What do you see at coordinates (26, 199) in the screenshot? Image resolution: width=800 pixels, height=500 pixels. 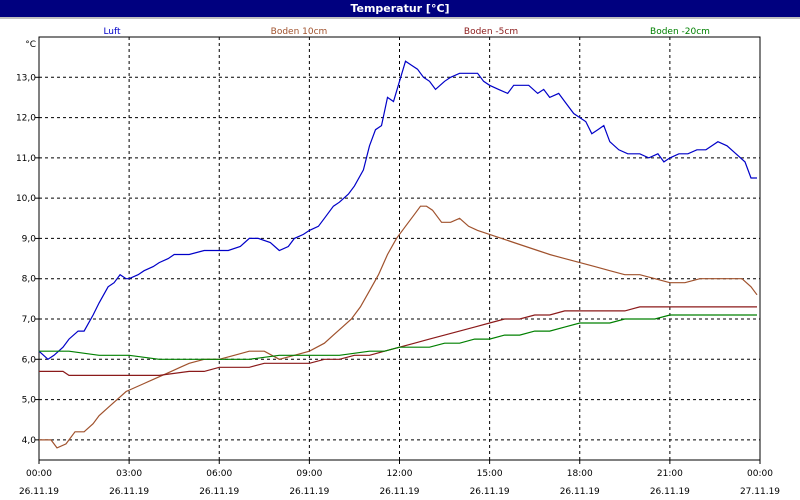 I see `y-tick-label: 10,0` at bounding box center [26, 199].